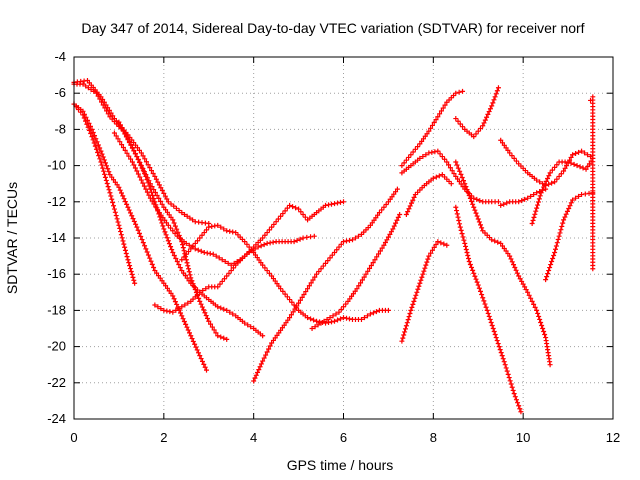 This screenshot has width=640, height=480. Describe the element at coordinates (56, 418) in the screenshot. I see `y-tick-label: -24` at that location.